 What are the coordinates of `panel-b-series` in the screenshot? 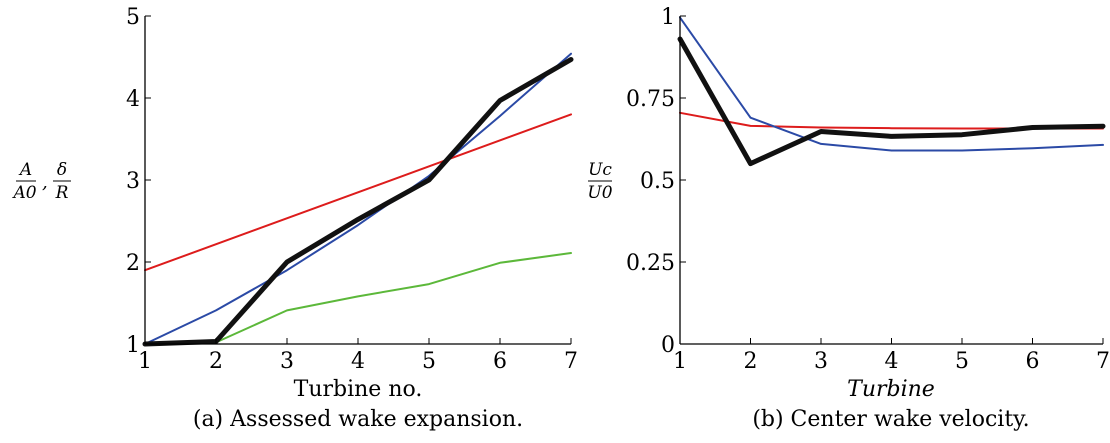 It's located at (891, 91).